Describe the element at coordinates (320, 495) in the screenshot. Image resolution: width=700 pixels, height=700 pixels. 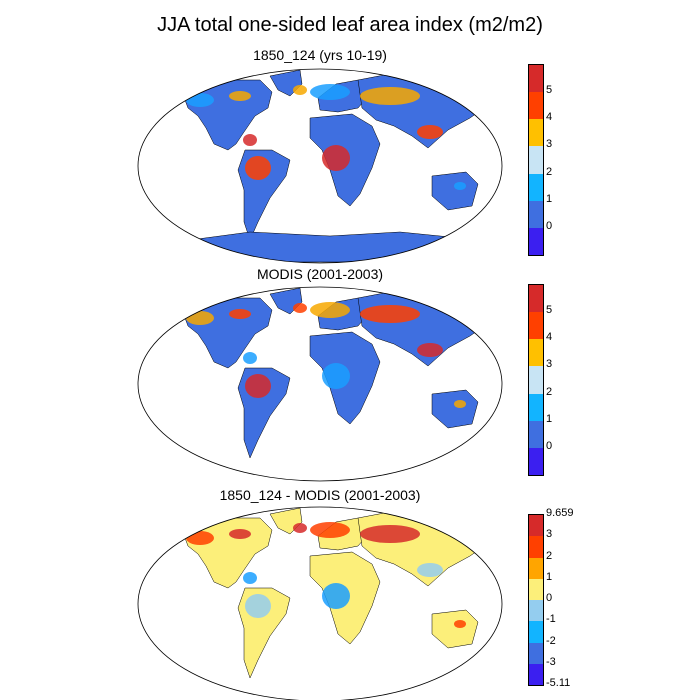
I see `panel-title-difference: 1850_124 - MODIS (2001-2003)` at that location.